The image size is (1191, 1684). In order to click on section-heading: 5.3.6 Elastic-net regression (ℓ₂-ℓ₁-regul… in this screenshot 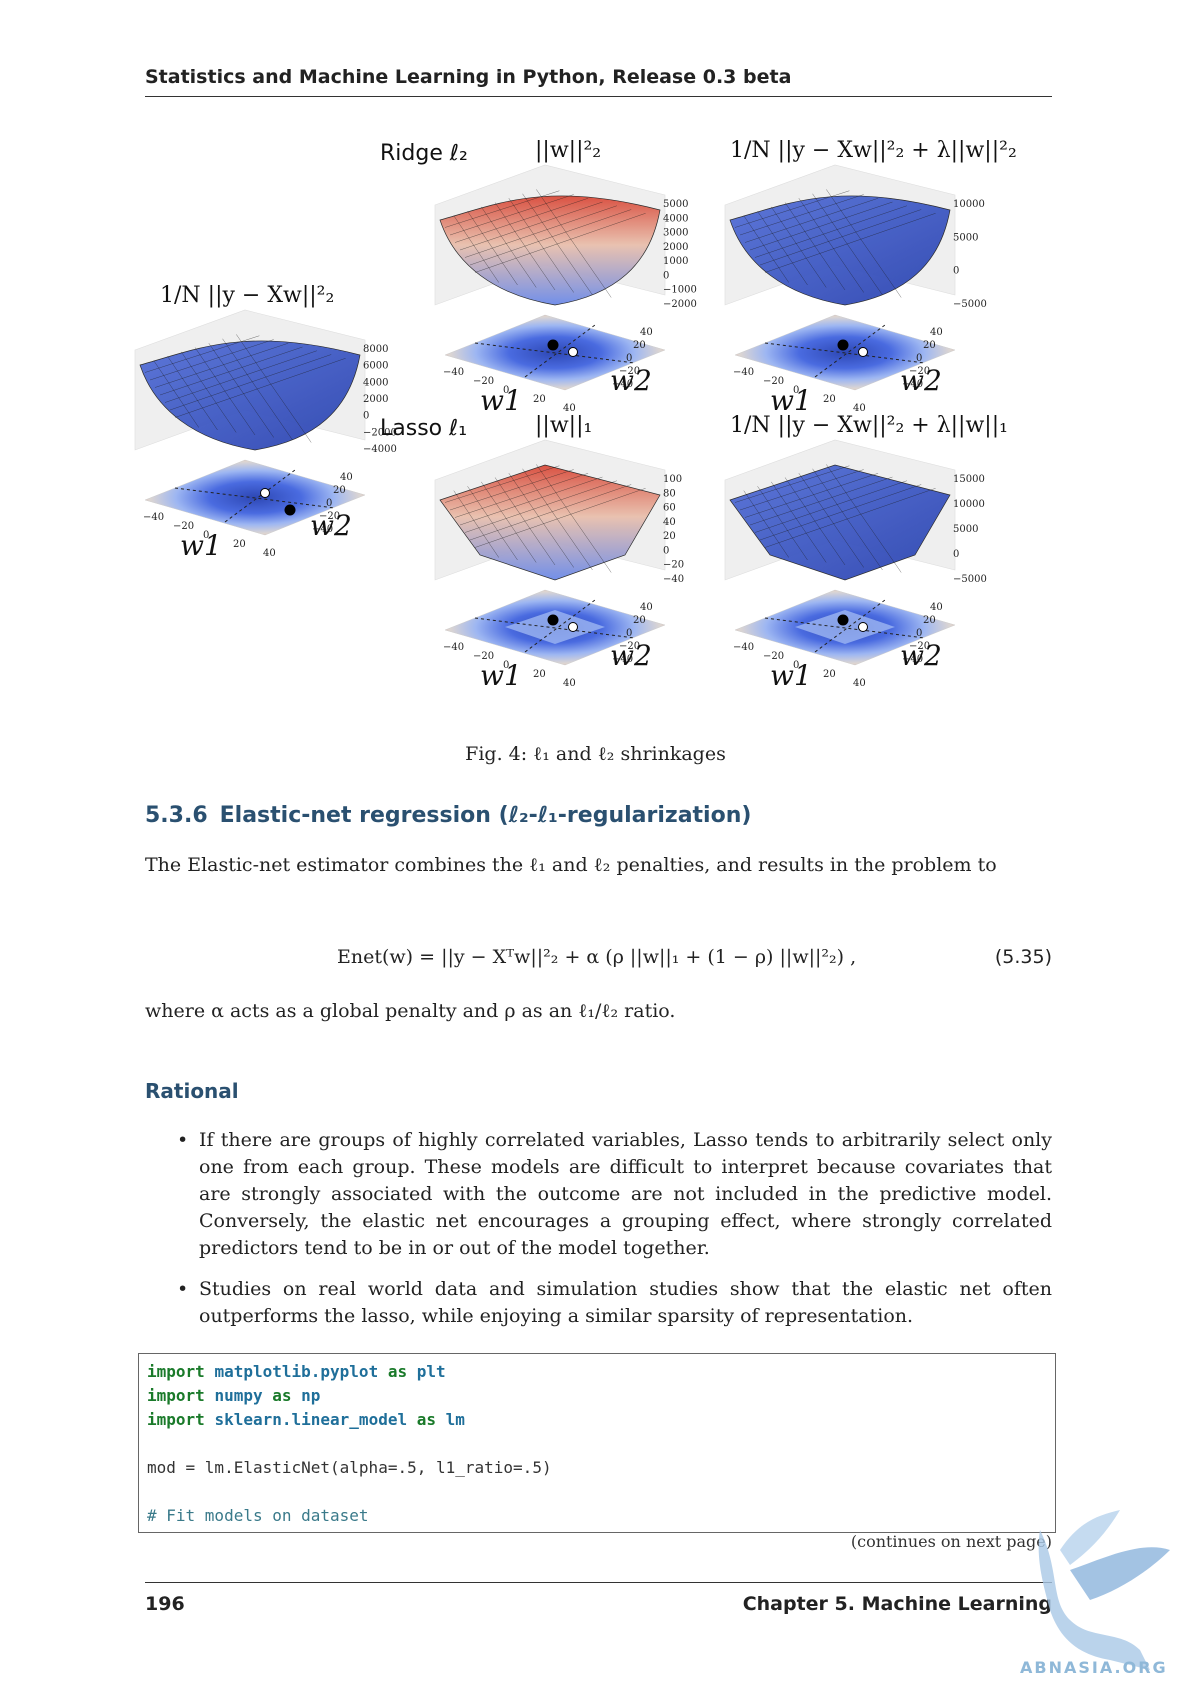, I will do `click(448, 815)`.